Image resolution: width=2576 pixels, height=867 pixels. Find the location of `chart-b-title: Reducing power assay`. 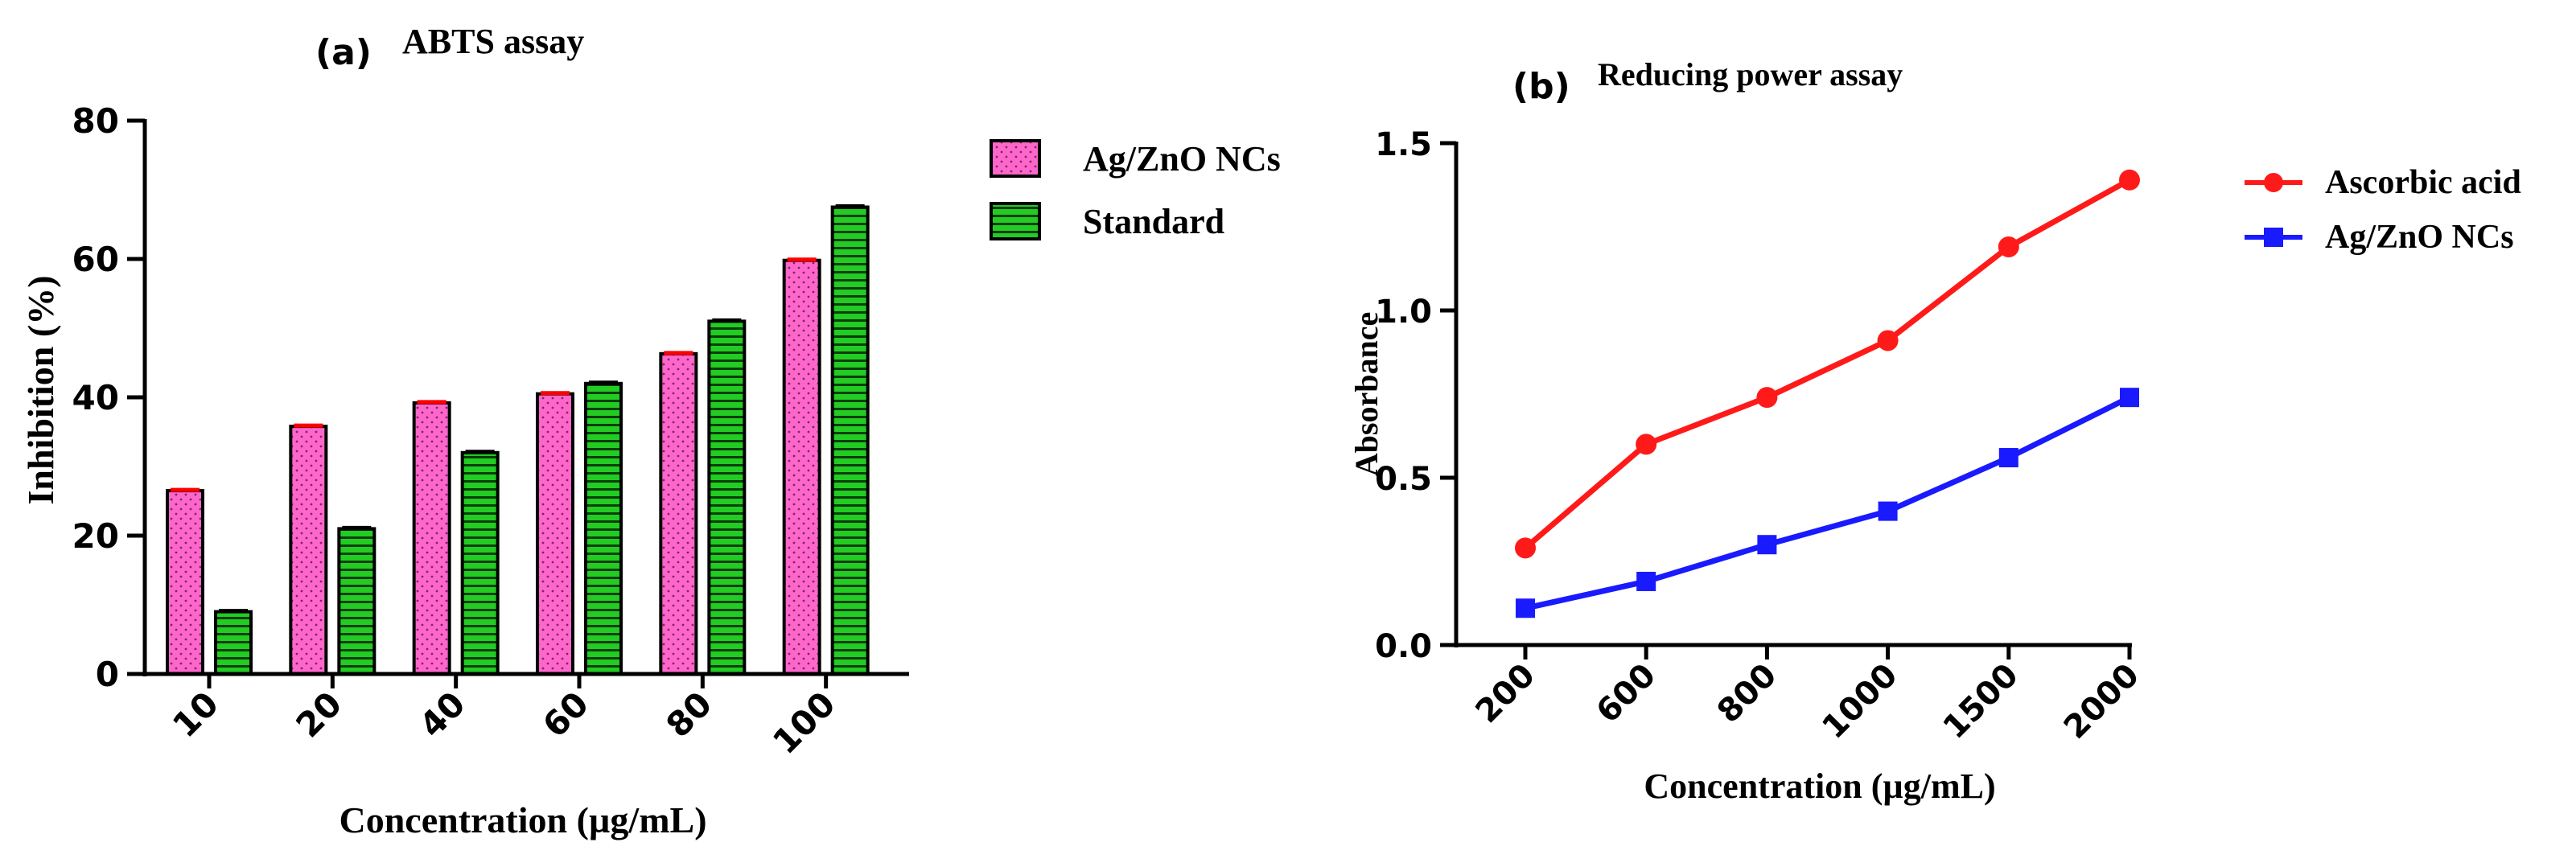

chart-b-title: Reducing power assay is located at coordinates (1750, 74).